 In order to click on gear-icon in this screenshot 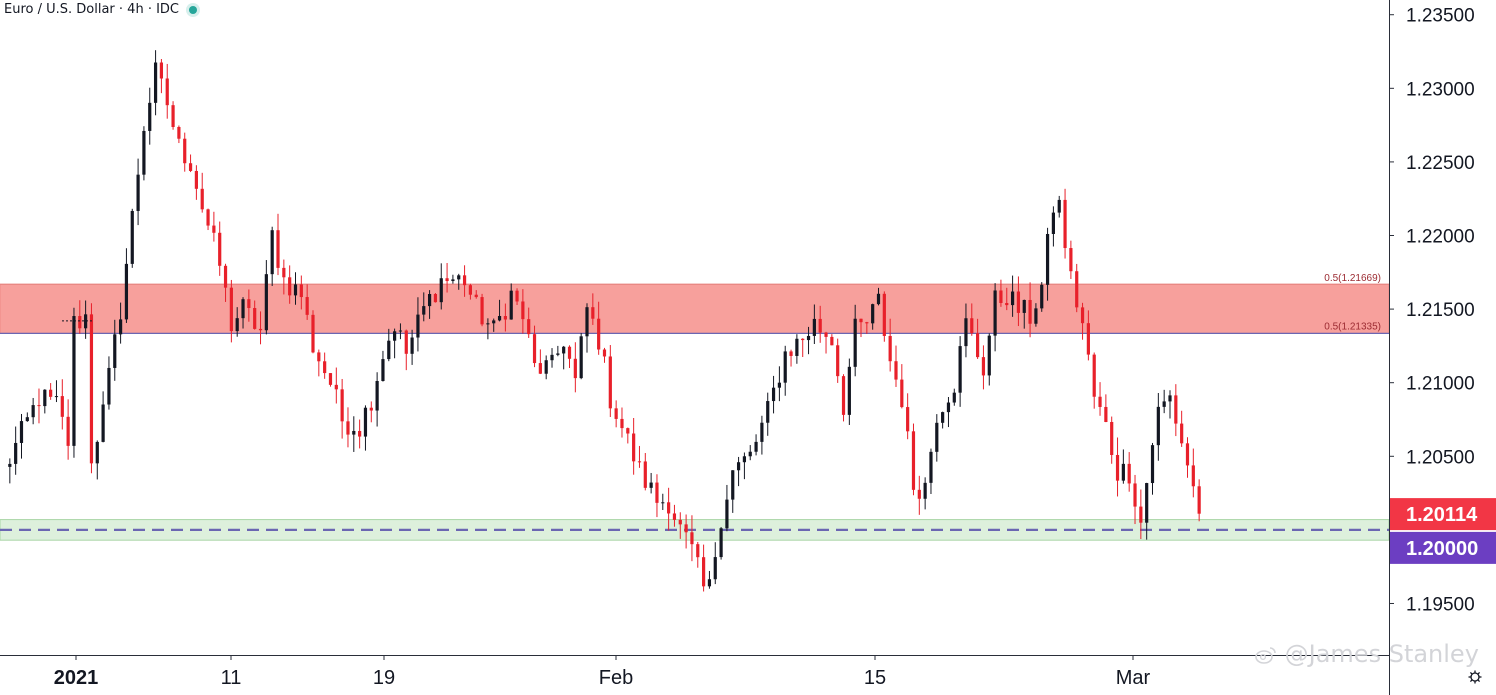, I will do `click(1475, 677)`.